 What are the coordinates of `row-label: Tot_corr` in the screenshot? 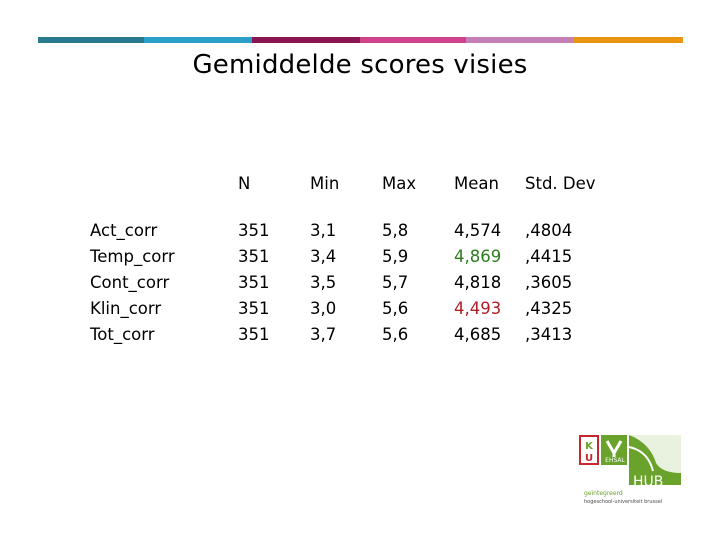 It's located at (122, 334).